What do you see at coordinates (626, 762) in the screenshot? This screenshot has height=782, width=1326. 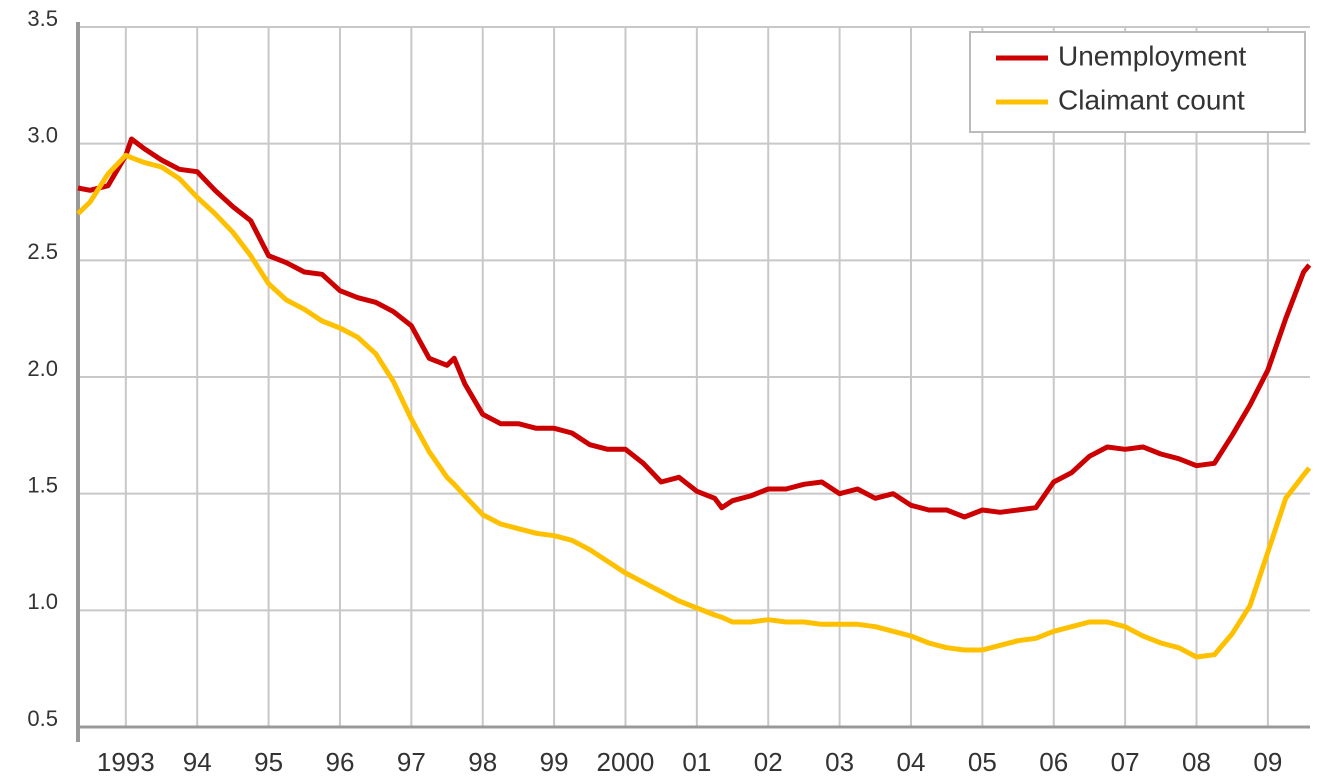 I see `x-tick-label: 2000` at bounding box center [626, 762].